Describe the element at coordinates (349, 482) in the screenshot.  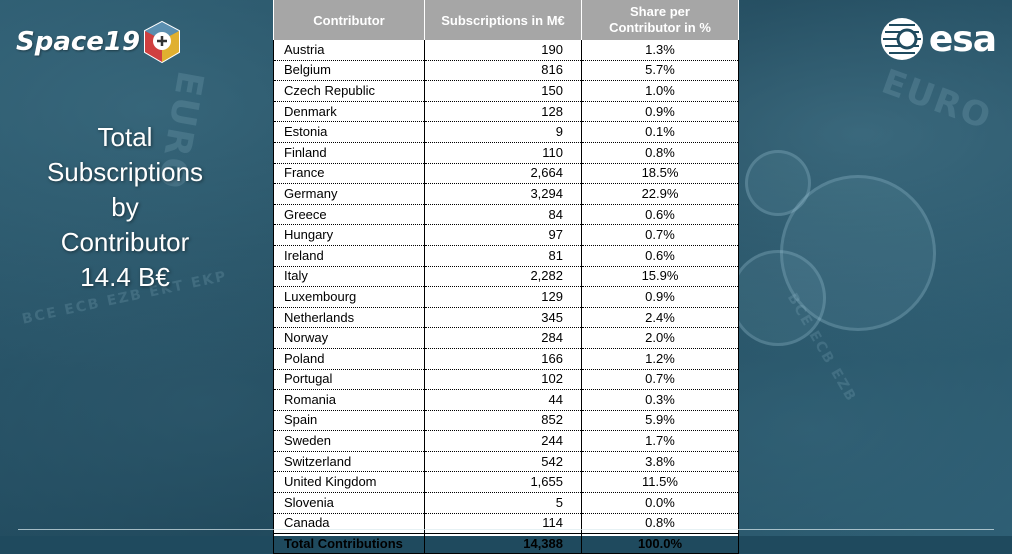
I see `contributor-cell: United Kingdom` at that location.